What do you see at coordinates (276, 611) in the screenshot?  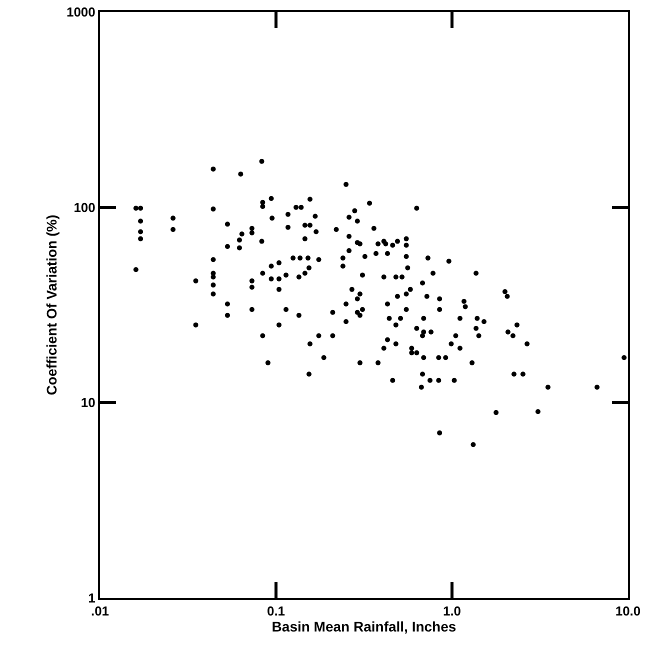 I see `x-tick-label: 0.1` at bounding box center [276, 611].